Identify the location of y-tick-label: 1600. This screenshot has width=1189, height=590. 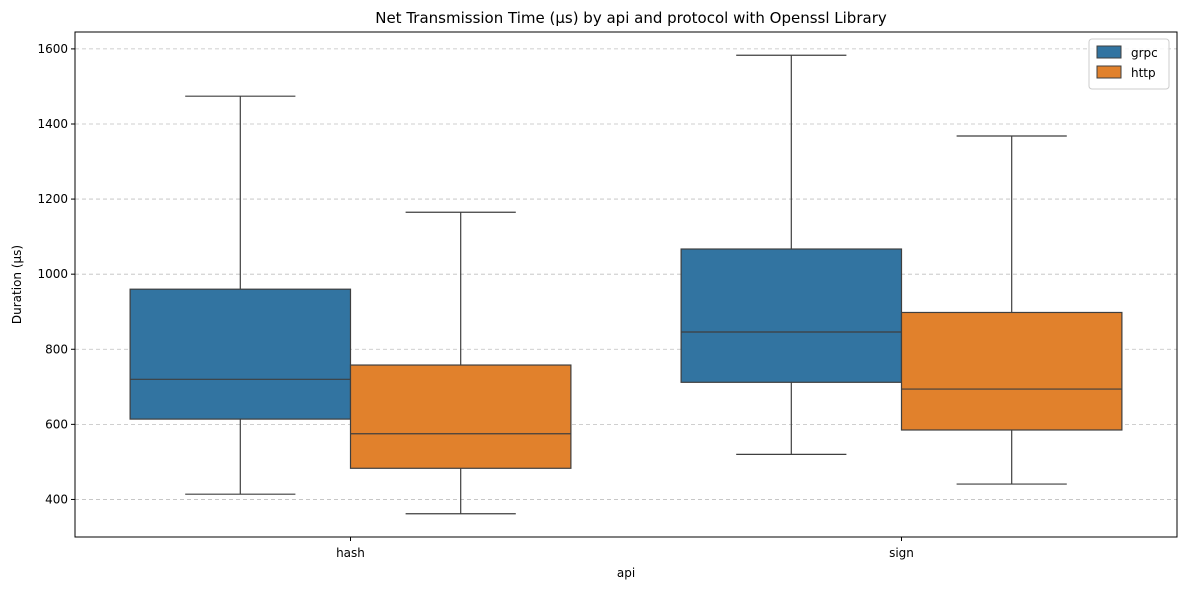
(52, 49).